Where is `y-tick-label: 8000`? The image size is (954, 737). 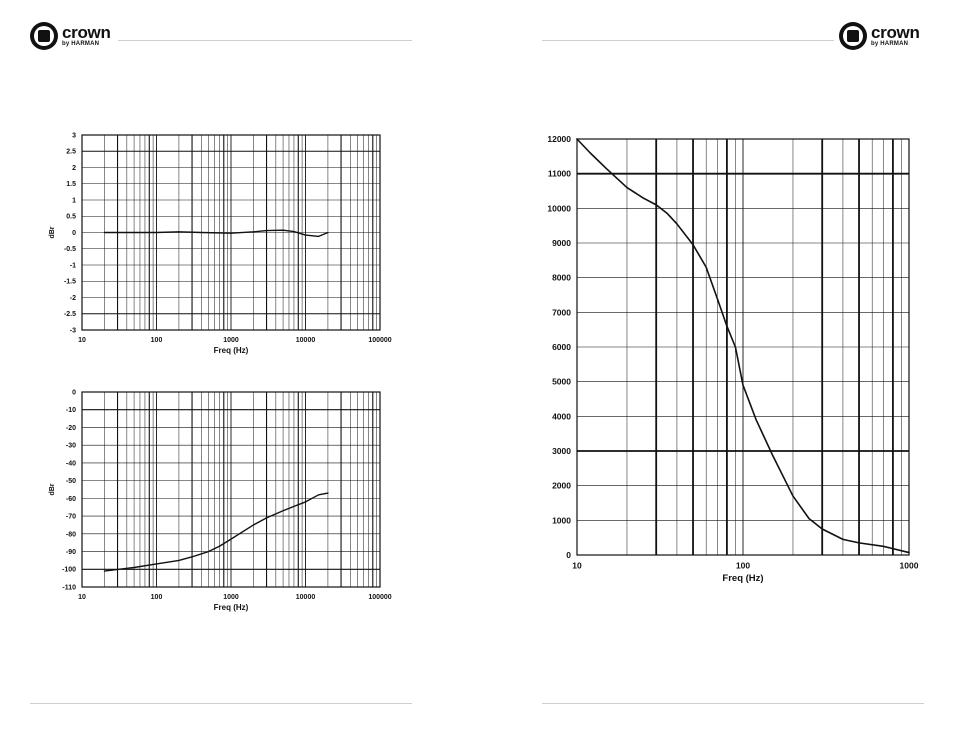
y-tick-label: 8000 is located at coordinates (561, 278).